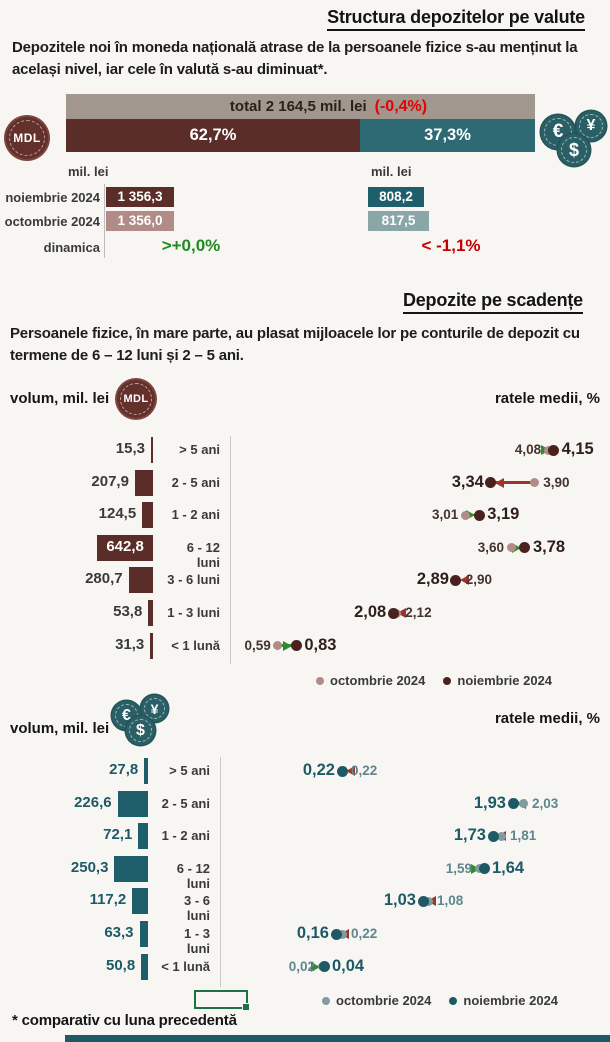  Describe the element at coordinates (445, 515) in the screenshot. I see `rate-value-oct: 3,01` at that location.